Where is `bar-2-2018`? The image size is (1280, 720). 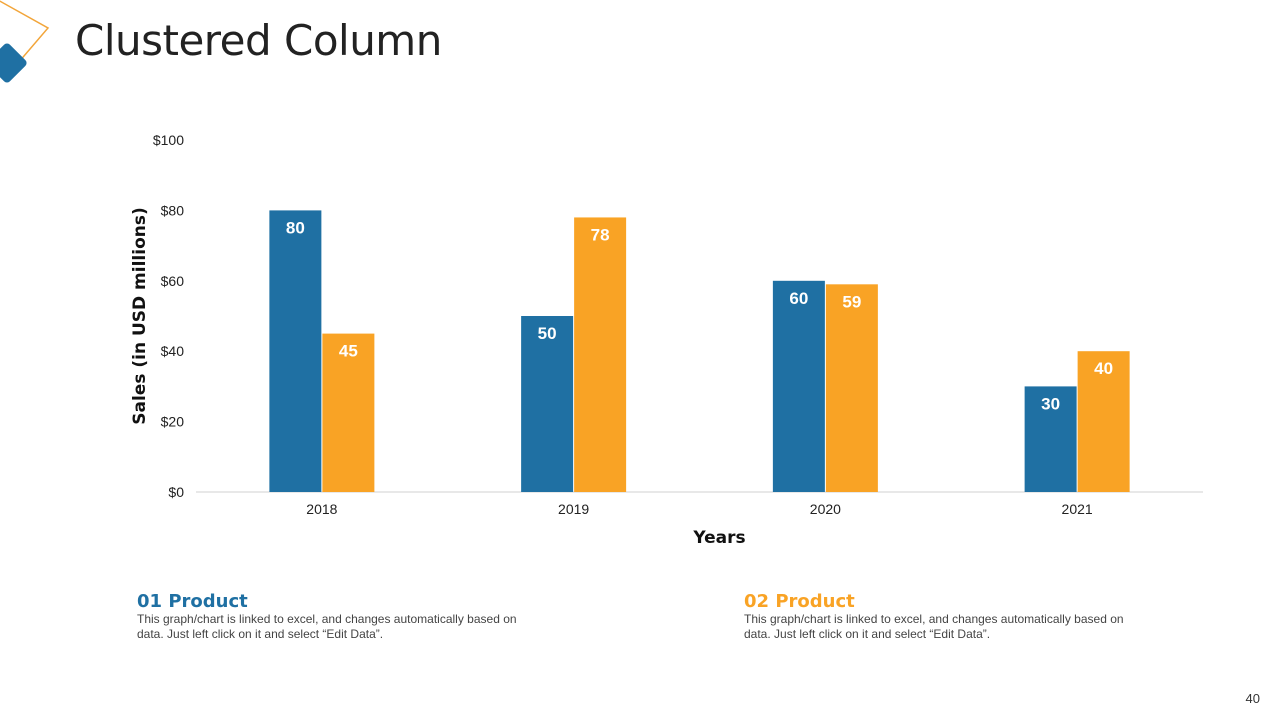
bar-2-2018 is located at coordinates (348, 412).